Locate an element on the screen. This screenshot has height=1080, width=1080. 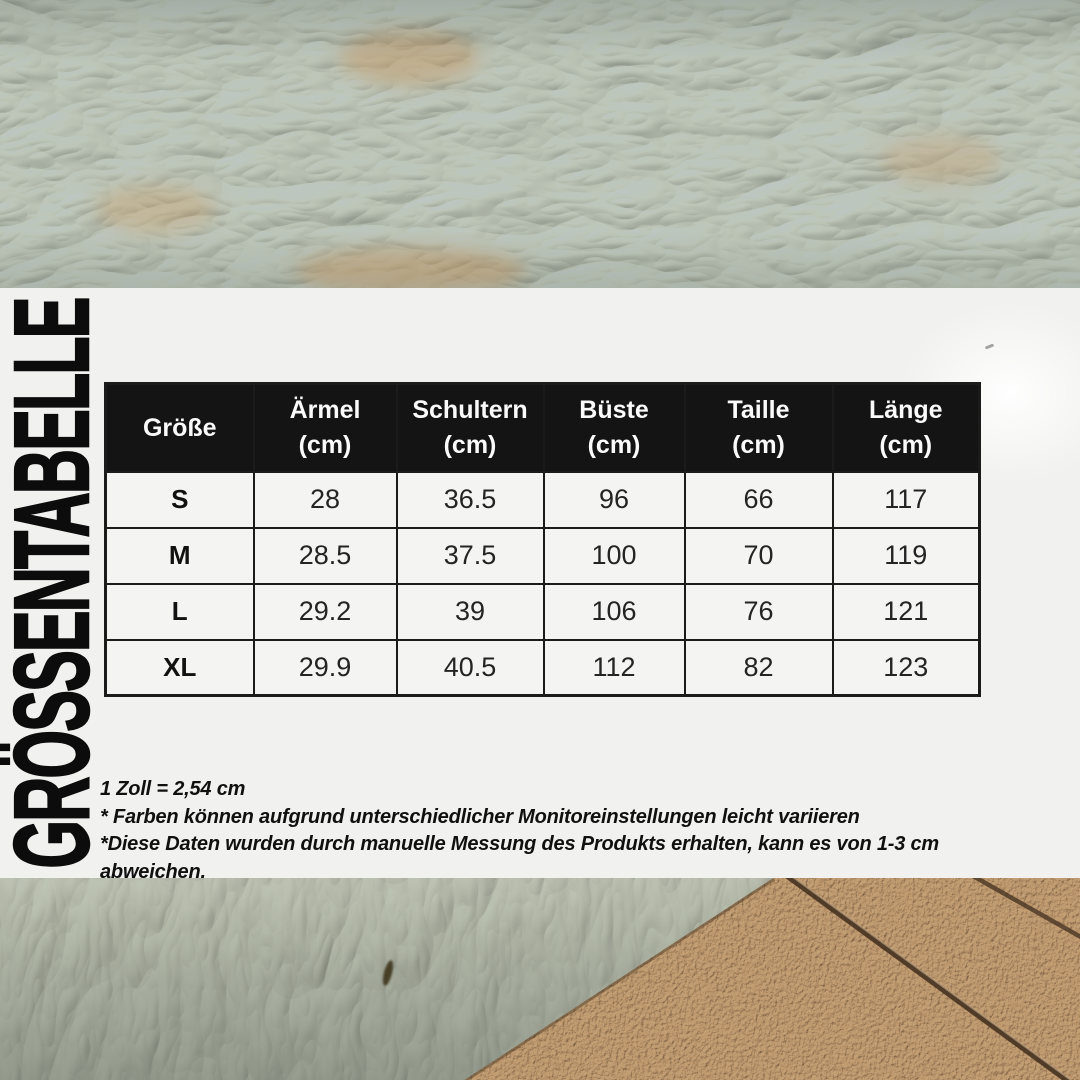
value-cell: 100 is located at coordinates (614, 555).